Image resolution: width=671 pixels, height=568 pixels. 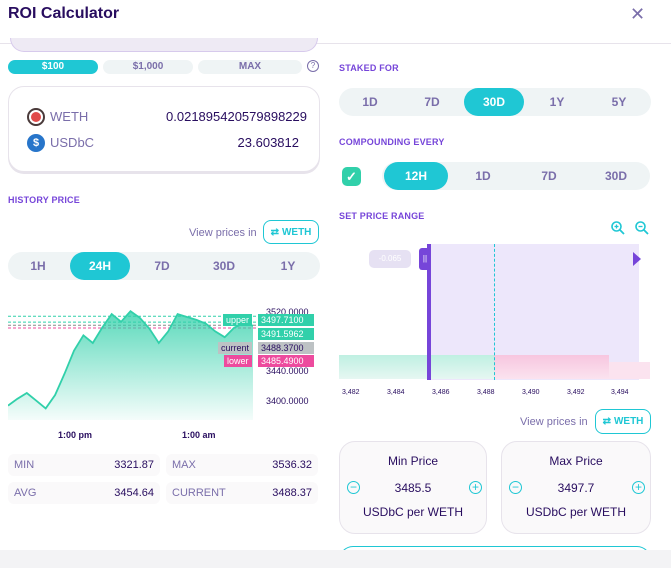 What do you see at coordinates (292, 465) in the screenshot?
I see `stat-max-value: 3536.32` at bounding box center [292, 465].